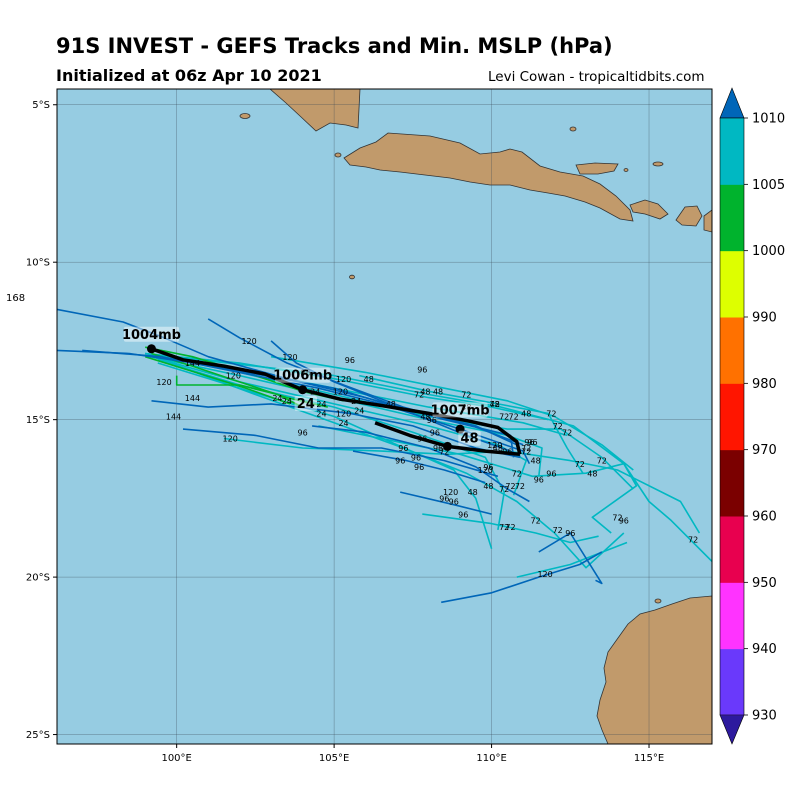 The height and width of the screenshot is (800, 800). I want to click on small-island-f, so click(658, 601).